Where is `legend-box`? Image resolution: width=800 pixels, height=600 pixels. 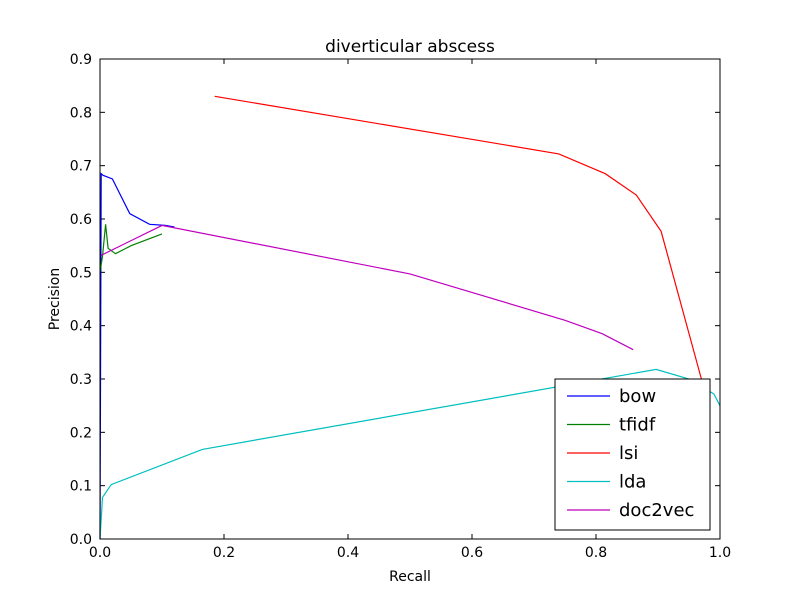
legend-box is located at coordinates (632, 454).